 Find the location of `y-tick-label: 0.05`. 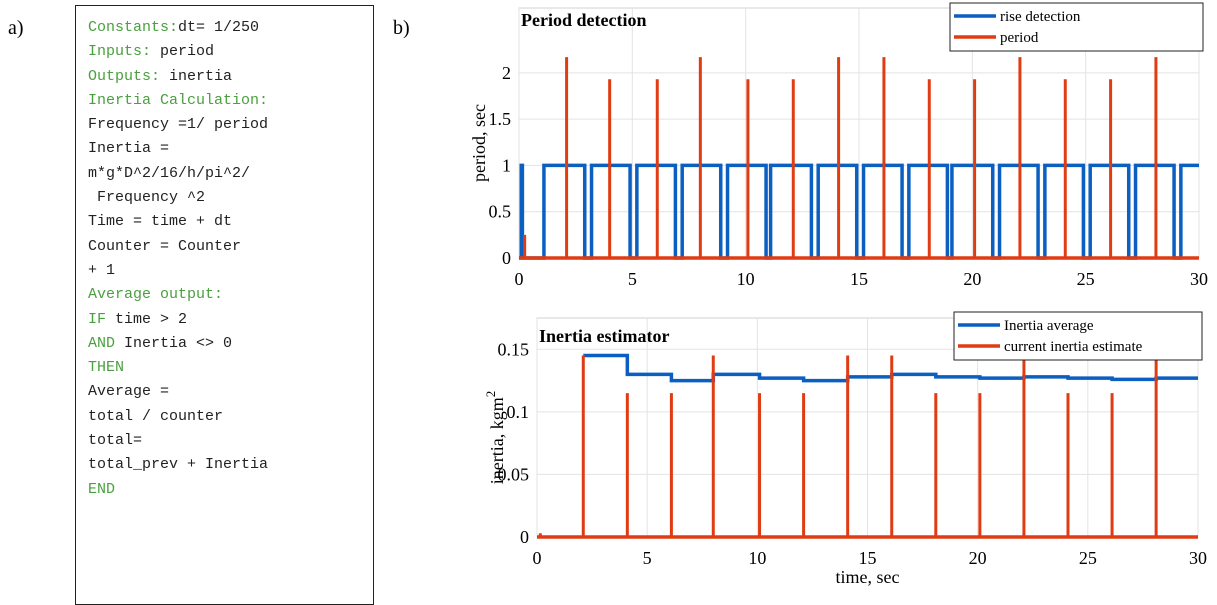

y-tick-label: 0.05 is located at coordinates (514, 474).